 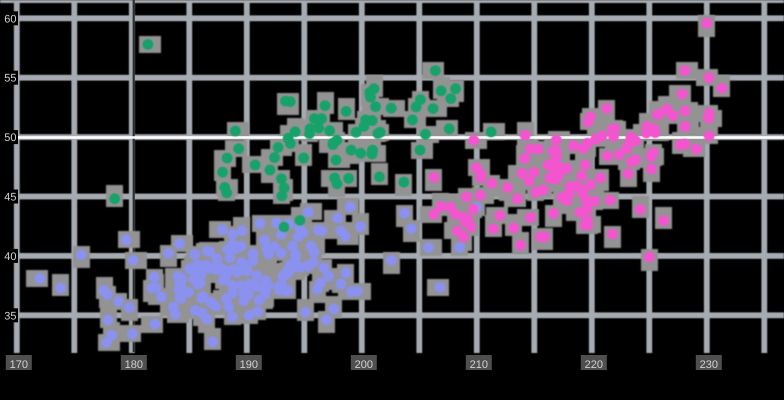 What do you see at coordinates (10, 316) in the screenshot?
I see `svg-text: 35` at bounding box center [10, 316].